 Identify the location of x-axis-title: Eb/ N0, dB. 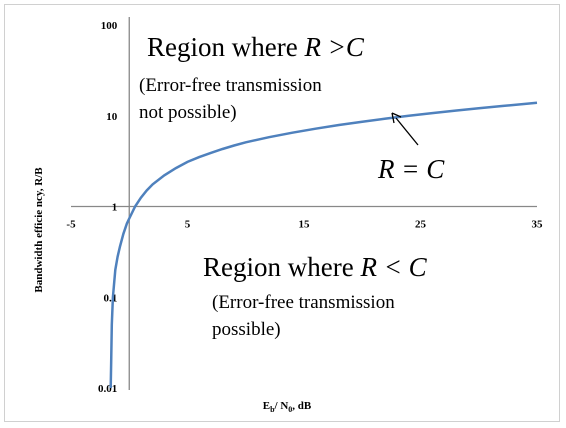
(287, 407).